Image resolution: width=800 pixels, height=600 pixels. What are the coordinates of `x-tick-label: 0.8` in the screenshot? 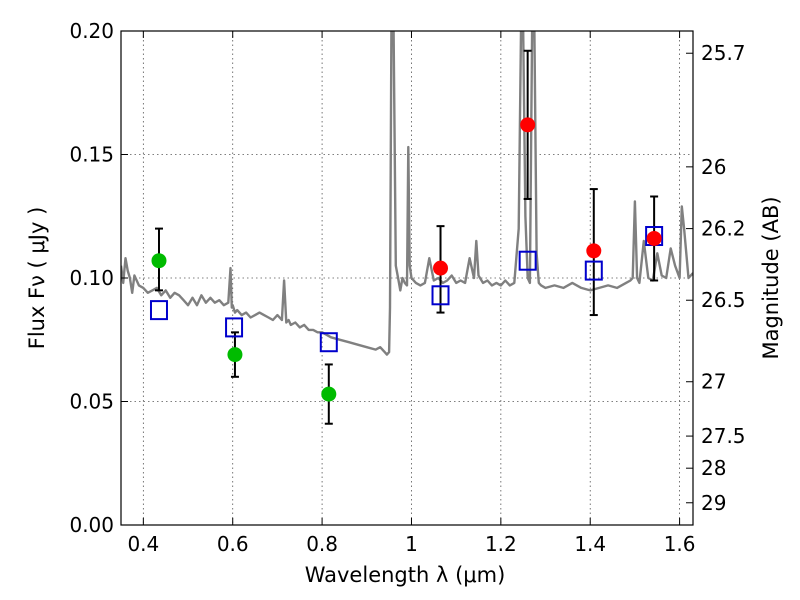 It's located at (322, 544).